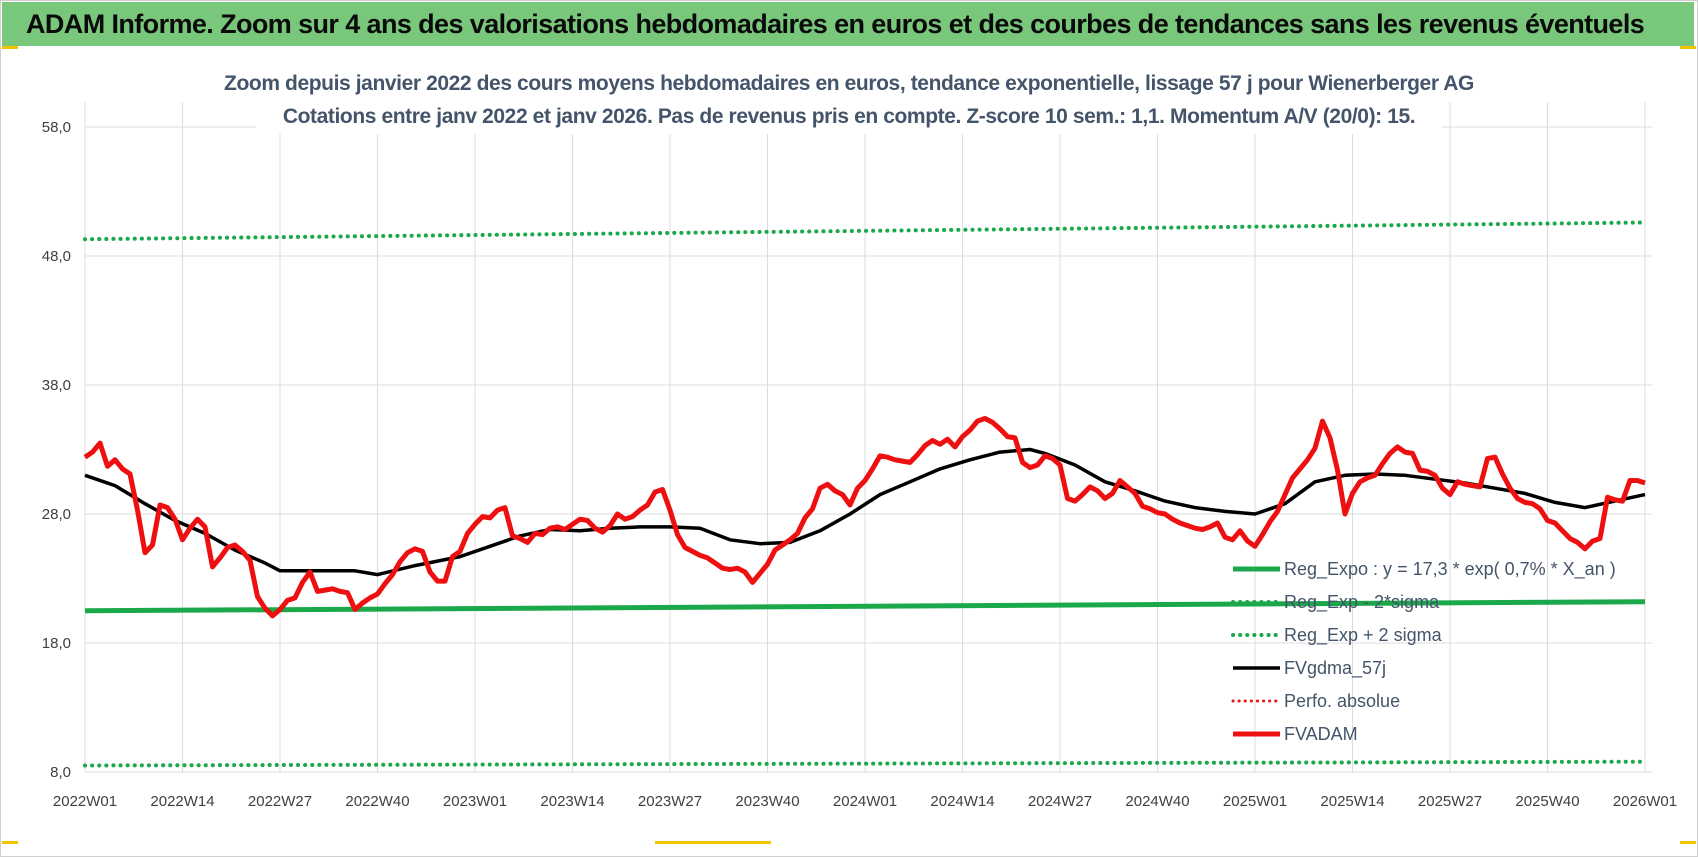 The height and width of the screenshot is (857, 1698). I want to click on y-tick-label: 8,0, so click(60, 772).